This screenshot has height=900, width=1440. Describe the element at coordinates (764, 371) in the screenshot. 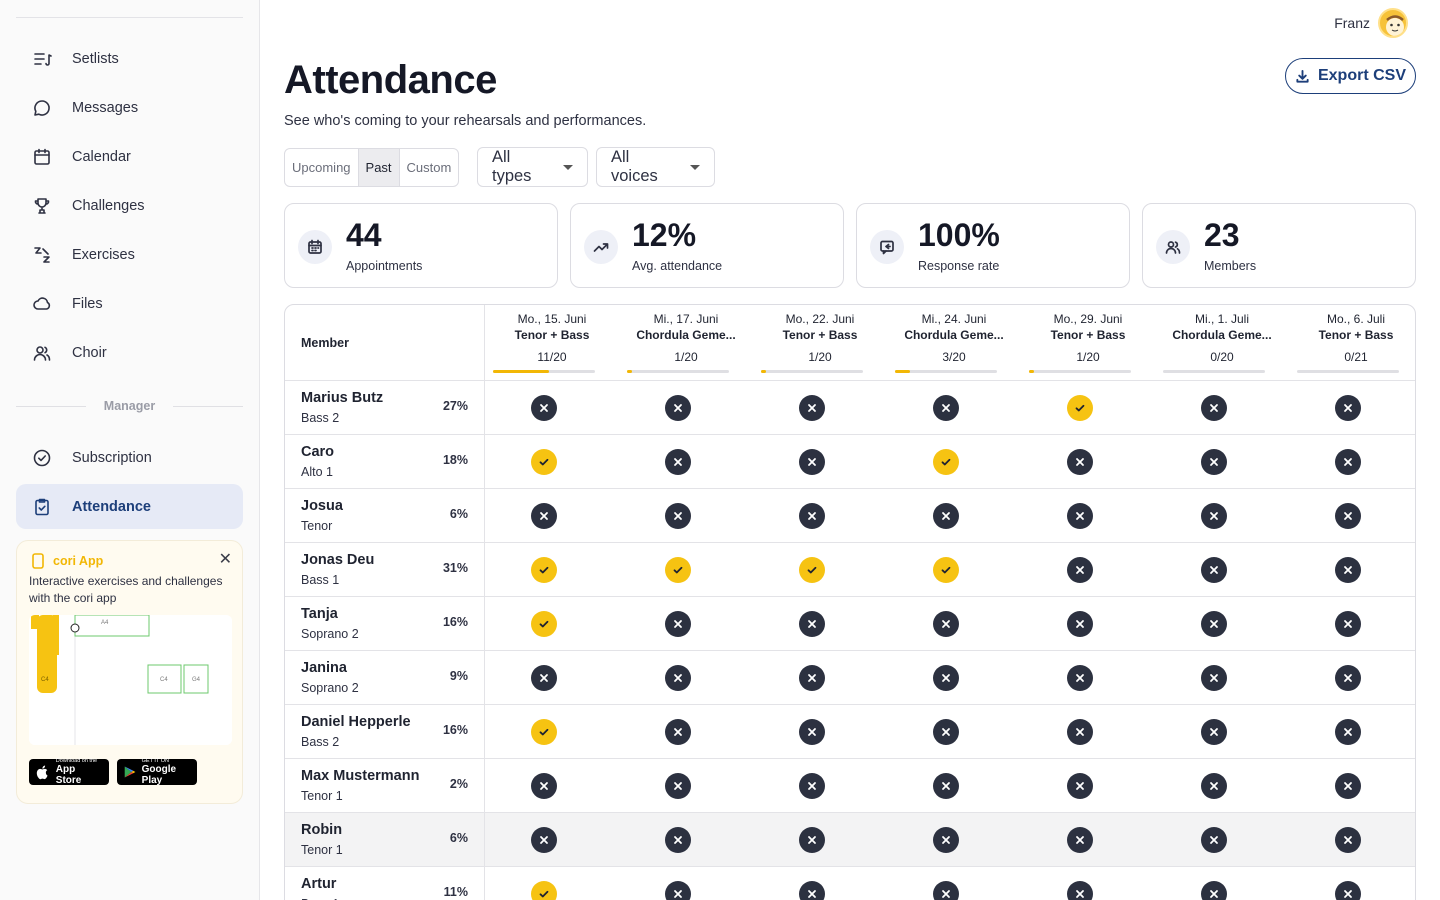

I see `attendance-bar-fill` at that location.